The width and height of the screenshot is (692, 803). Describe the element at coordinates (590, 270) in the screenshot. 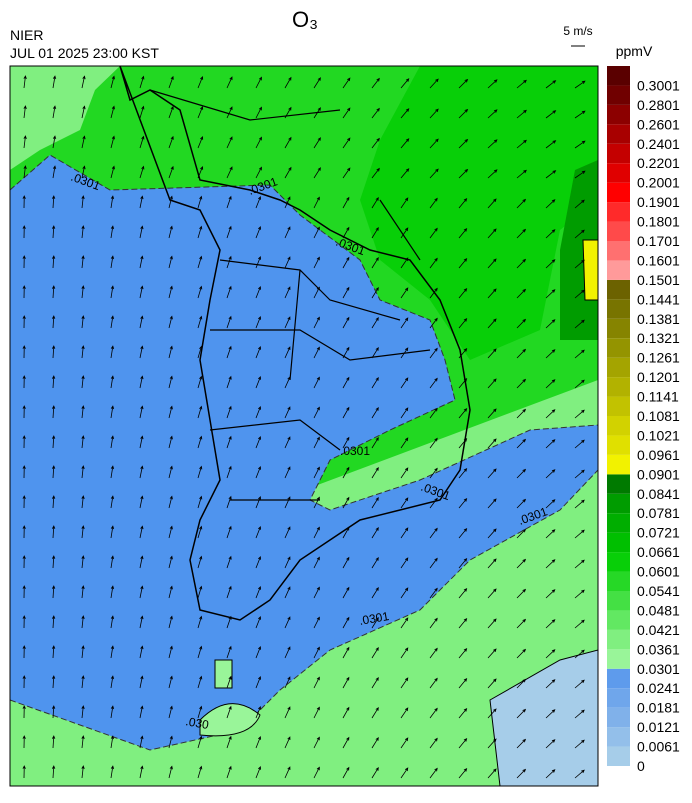

I see `island-east` at that location.